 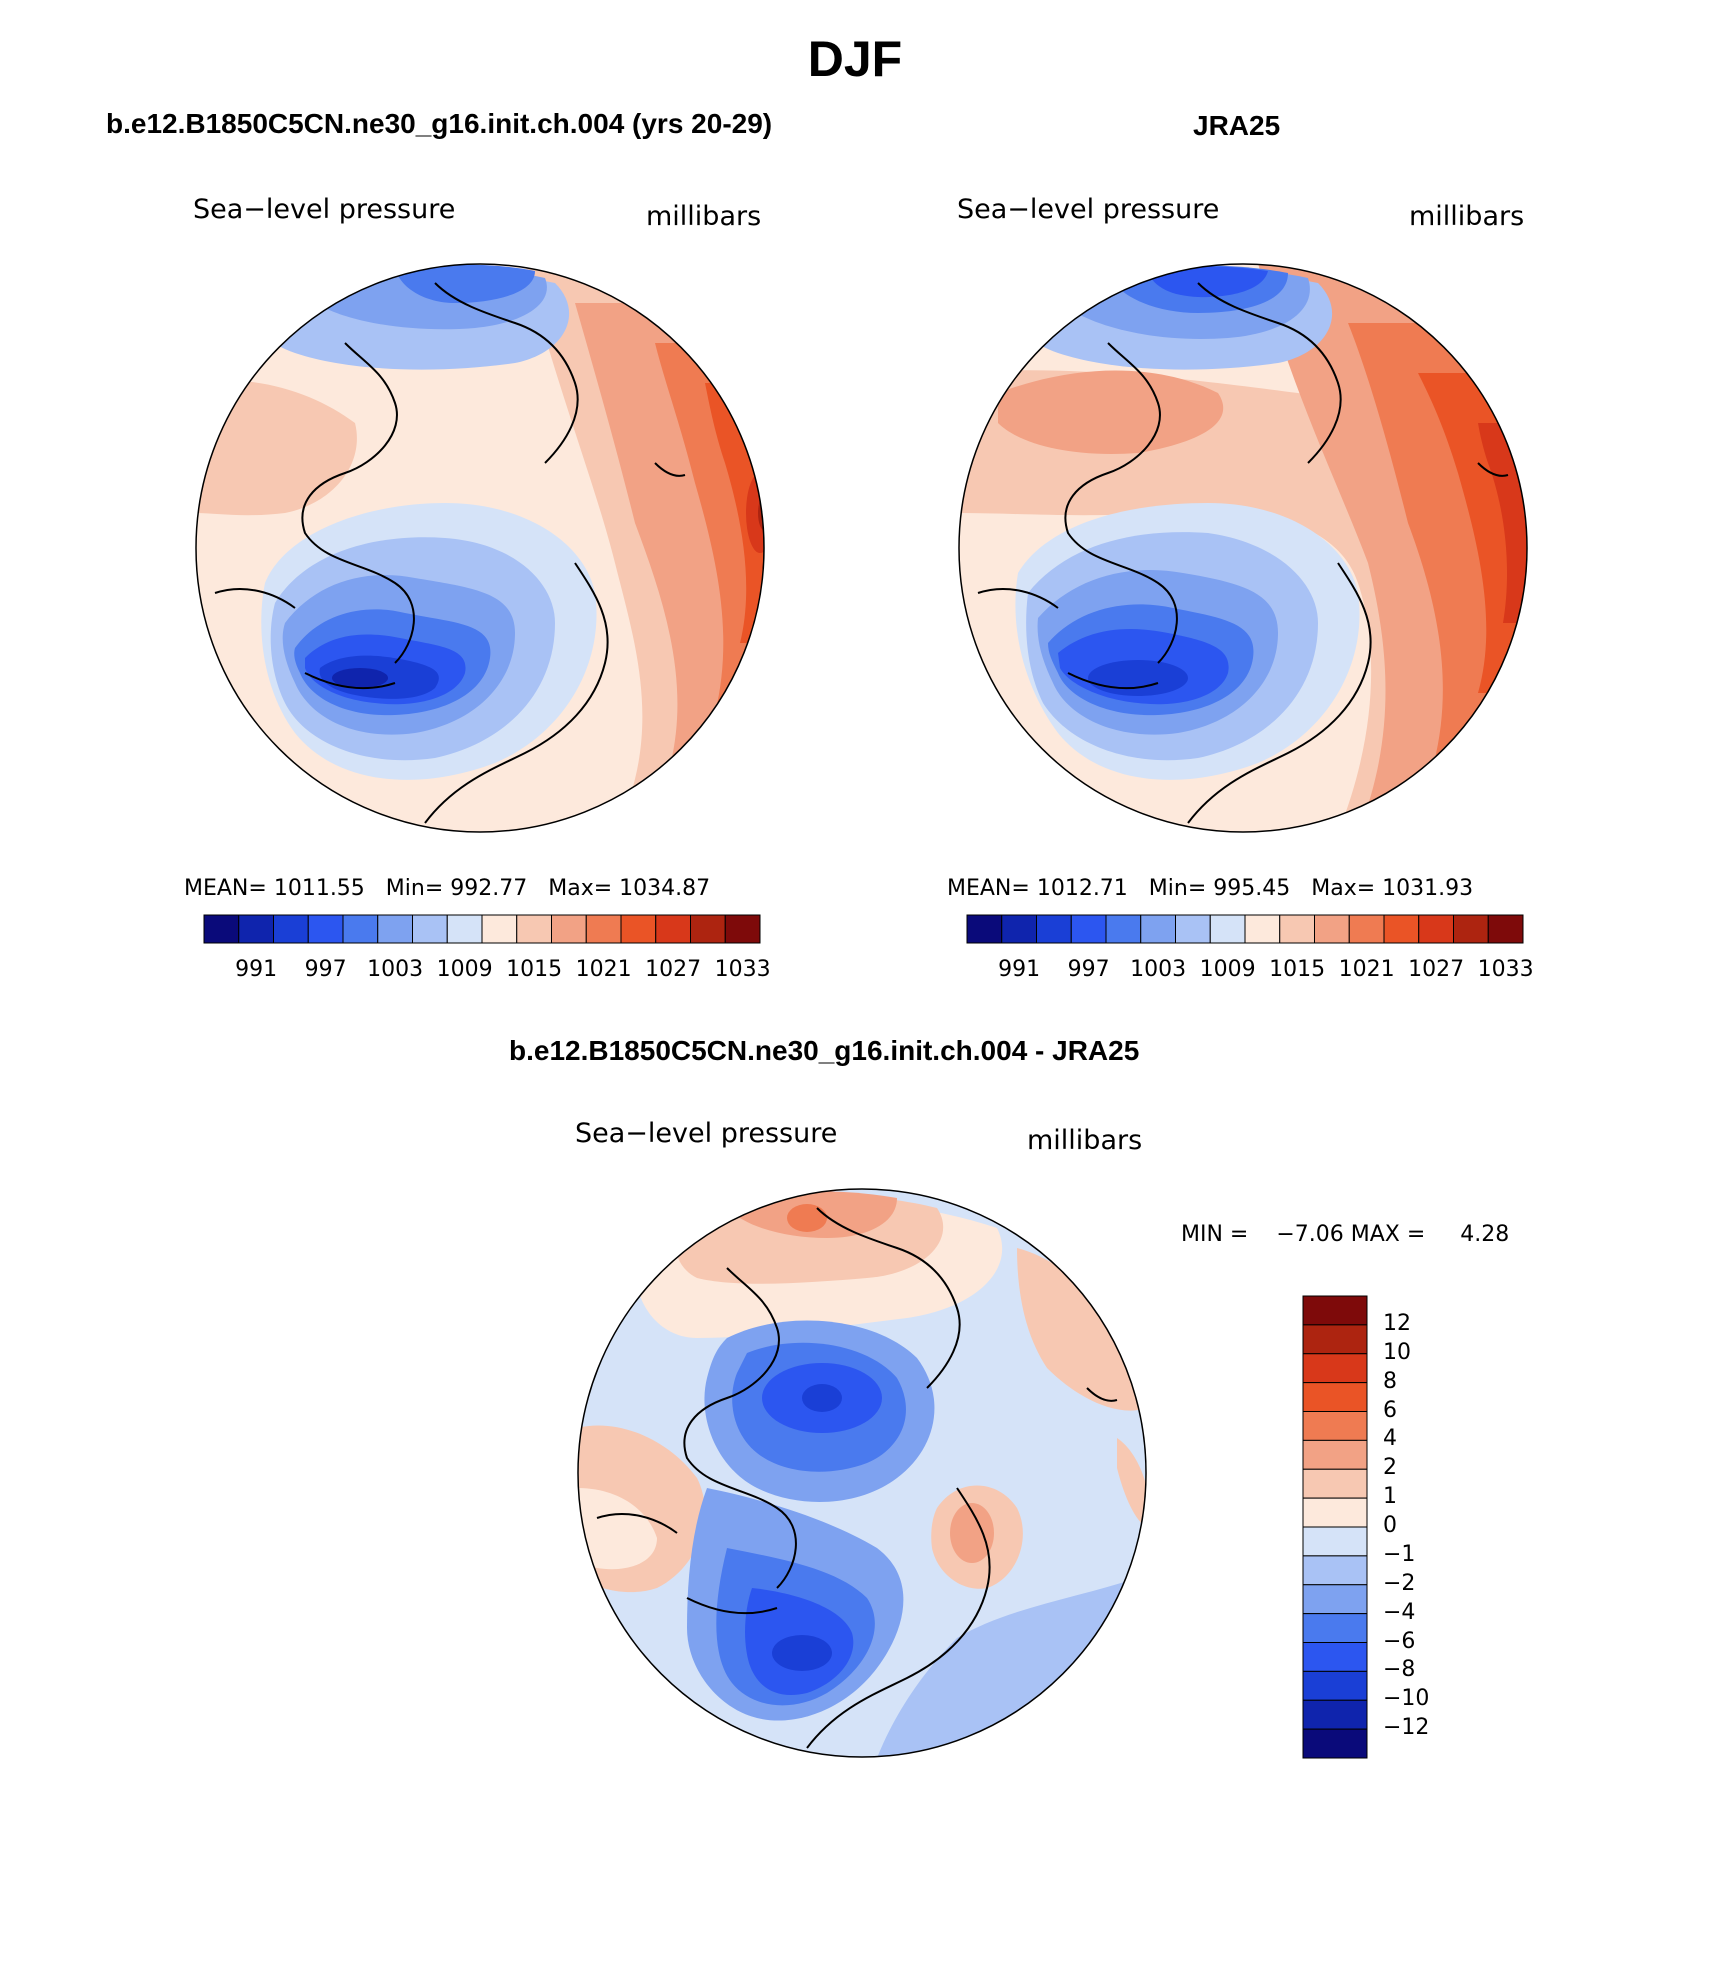 I want to click on panel-1-mean-value: 1011.55, so click(x=319, y=888).